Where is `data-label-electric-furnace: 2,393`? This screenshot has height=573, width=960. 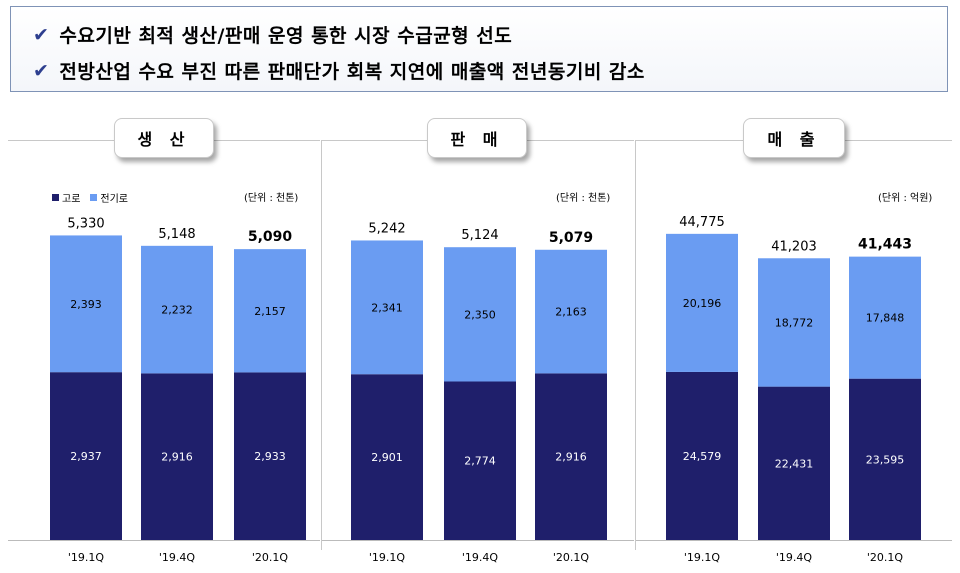 data-label-electric-furnace: 2,393 is located at coordinates (86, 304).